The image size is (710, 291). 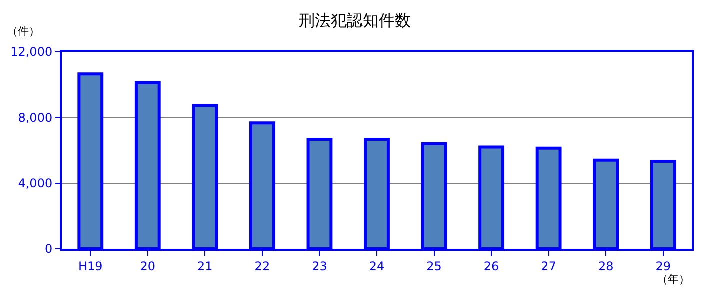 What do you see at coordinates (355, 20) in the screenshot?
I see `chart-title: 刑法犯認知件数` at bounding box center [355, 20].